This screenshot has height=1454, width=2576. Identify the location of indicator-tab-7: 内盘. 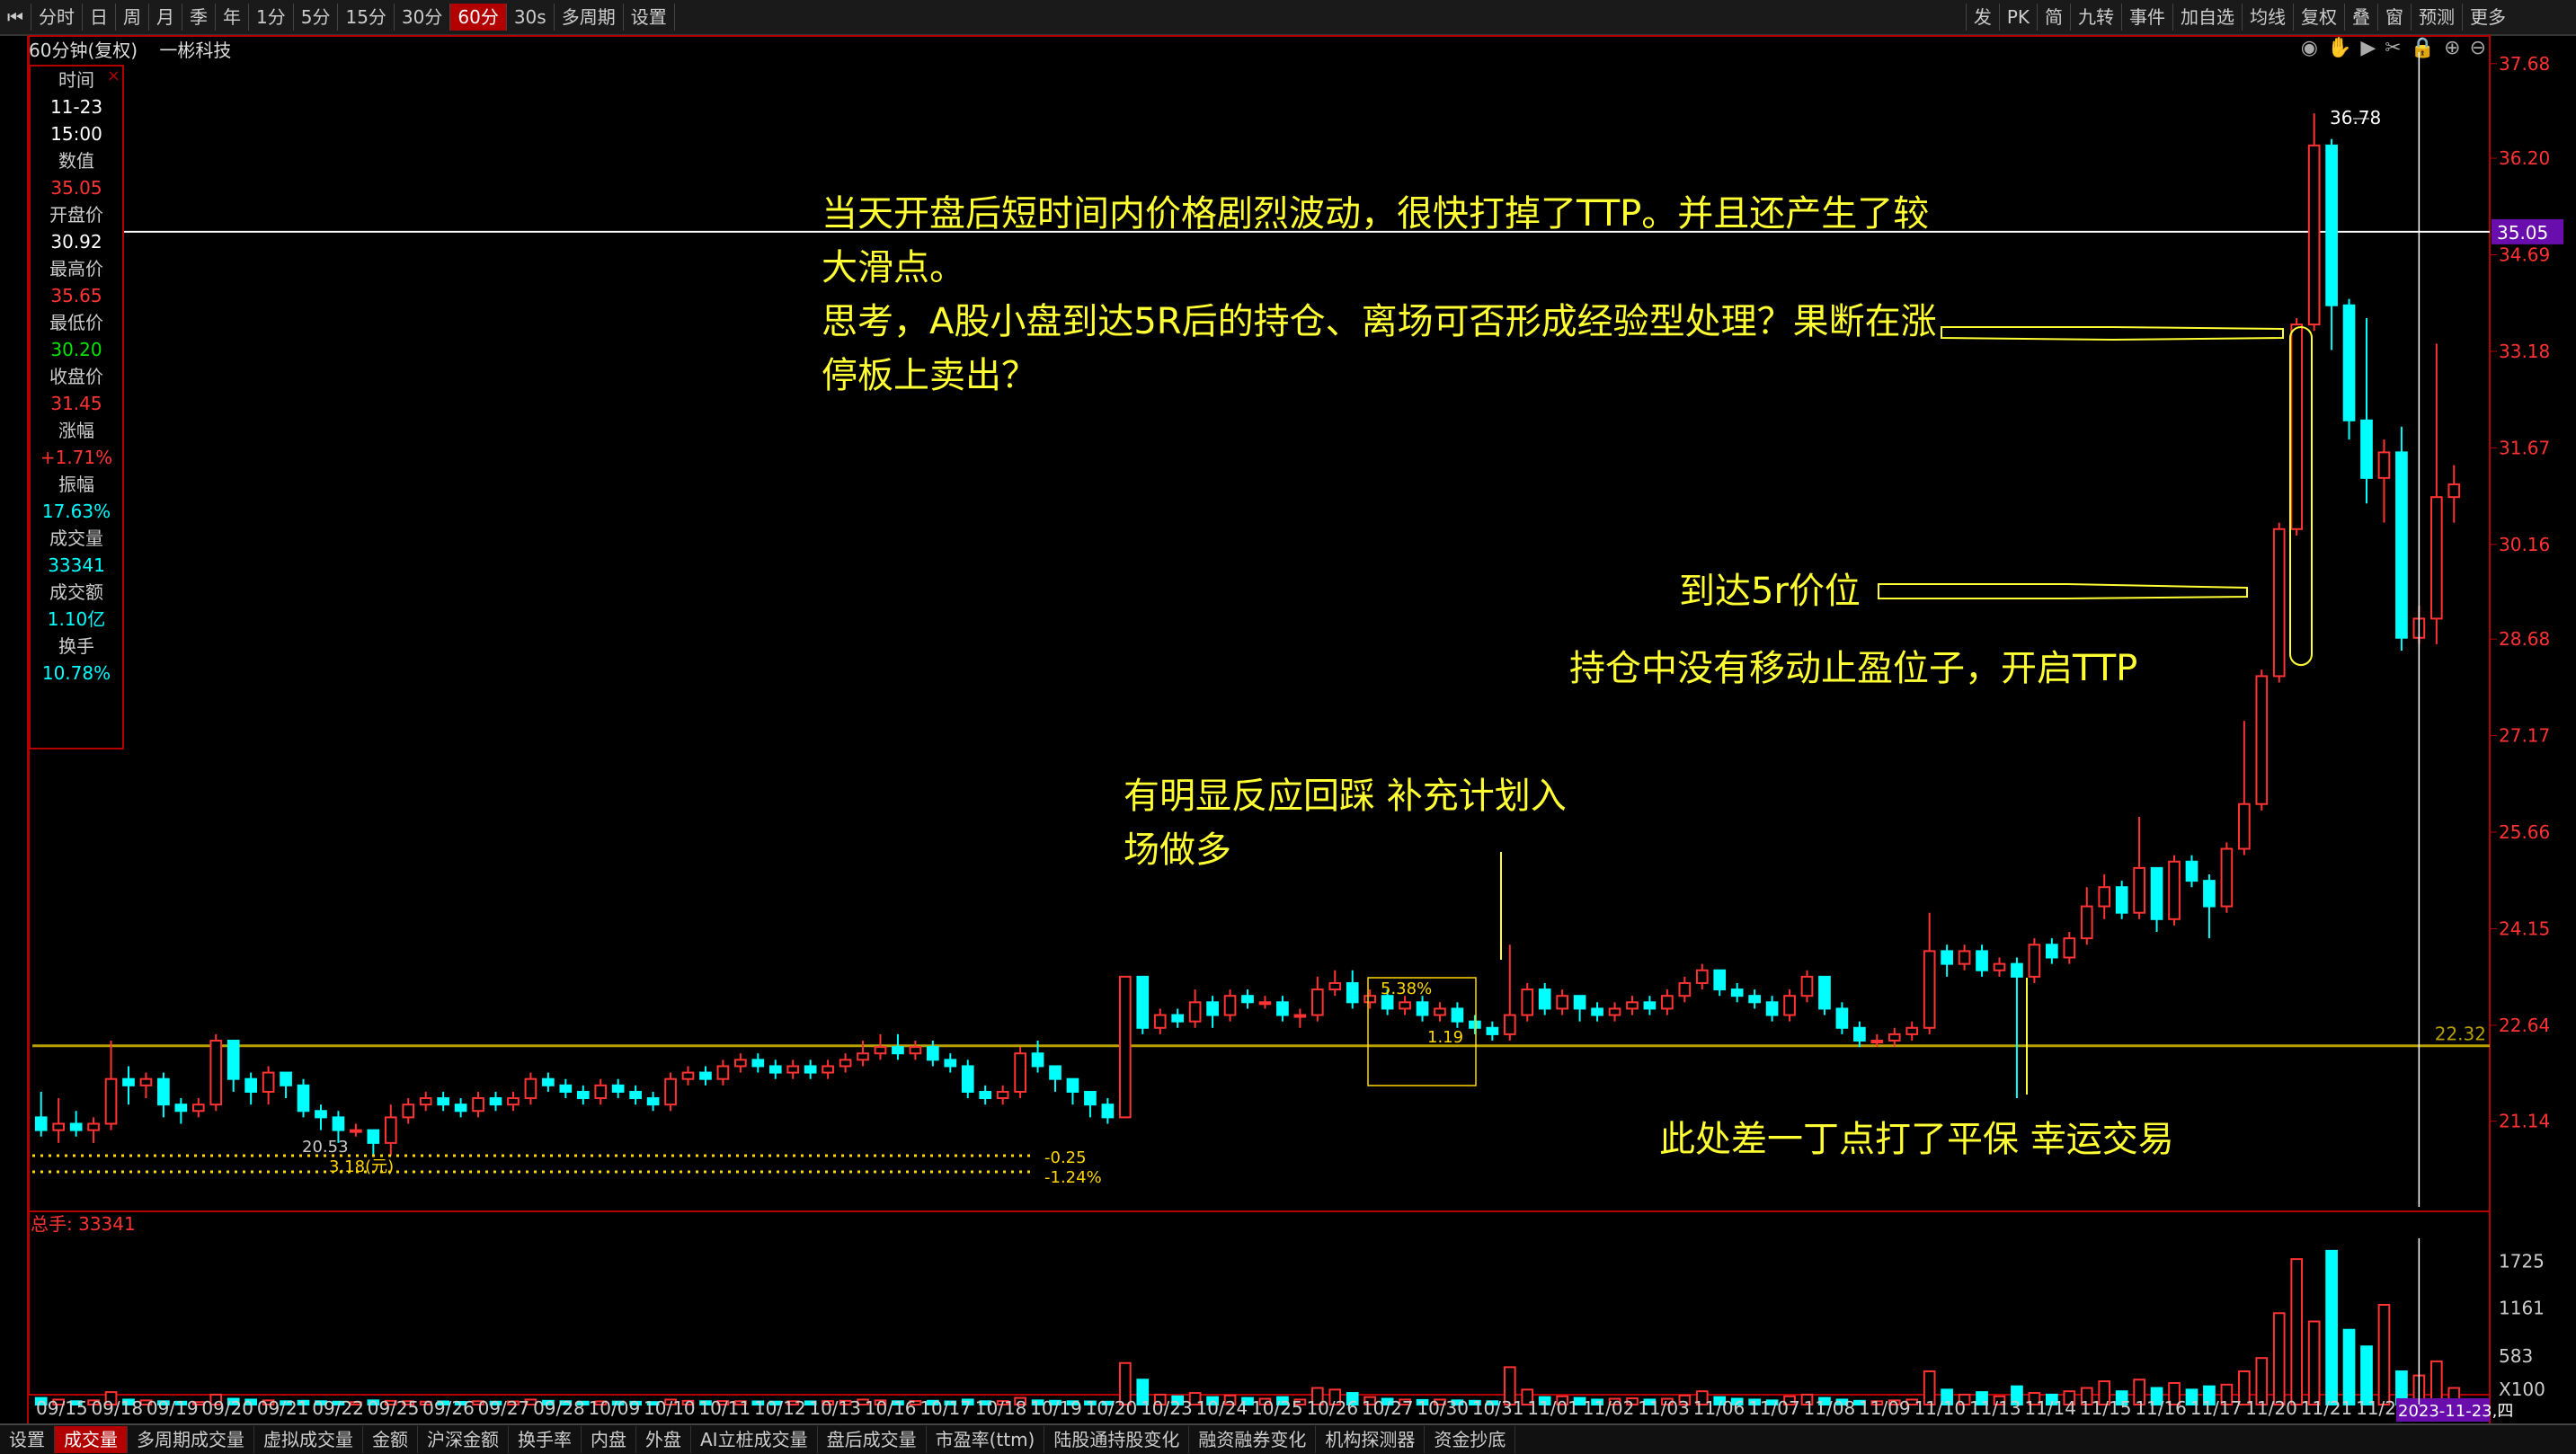
(609, 1439).